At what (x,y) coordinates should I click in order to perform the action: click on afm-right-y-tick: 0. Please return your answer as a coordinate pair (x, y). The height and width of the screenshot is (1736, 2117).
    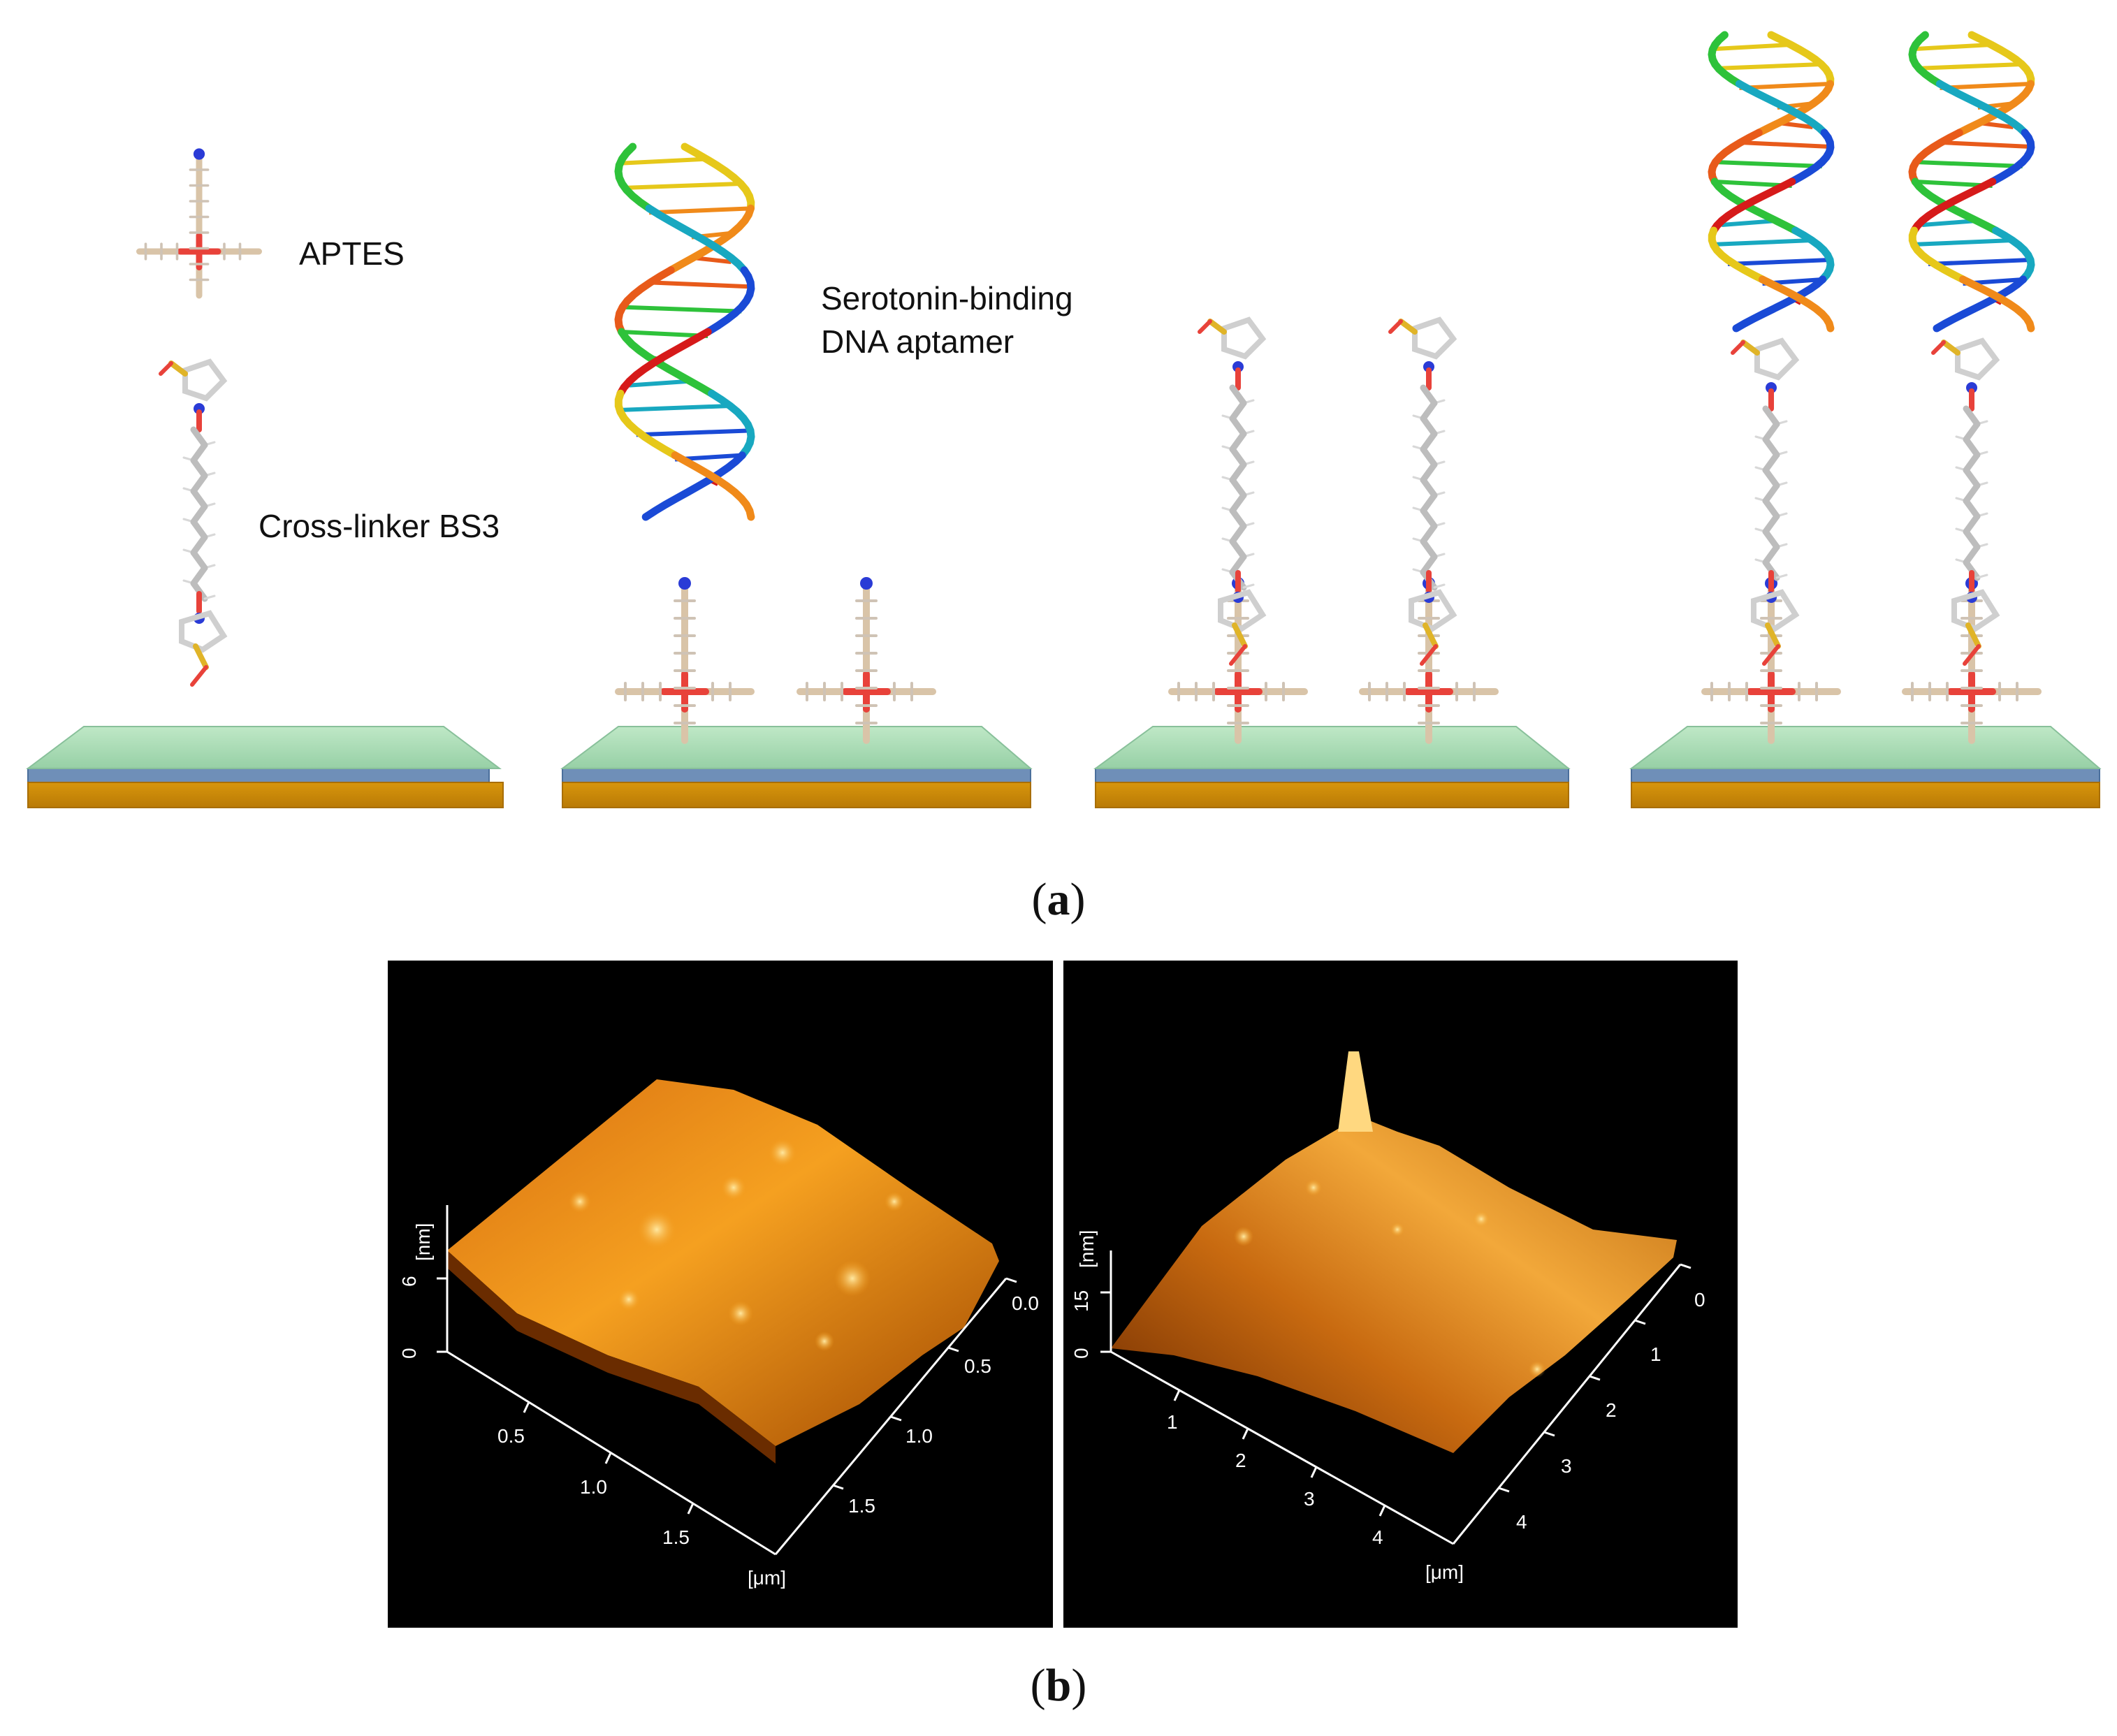
    Looking at the image, I should click on (1699, 1300).